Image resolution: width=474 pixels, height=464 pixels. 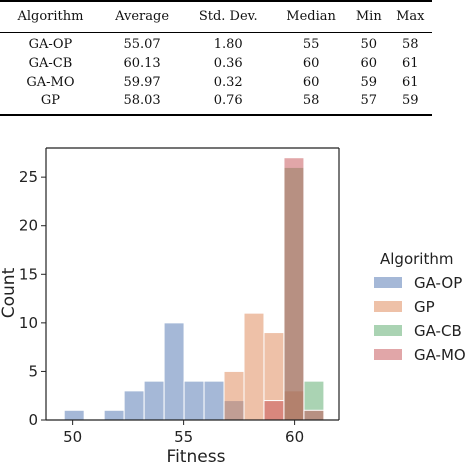 I want to click on table-cell: 1.80, so click(x=228, y=44).